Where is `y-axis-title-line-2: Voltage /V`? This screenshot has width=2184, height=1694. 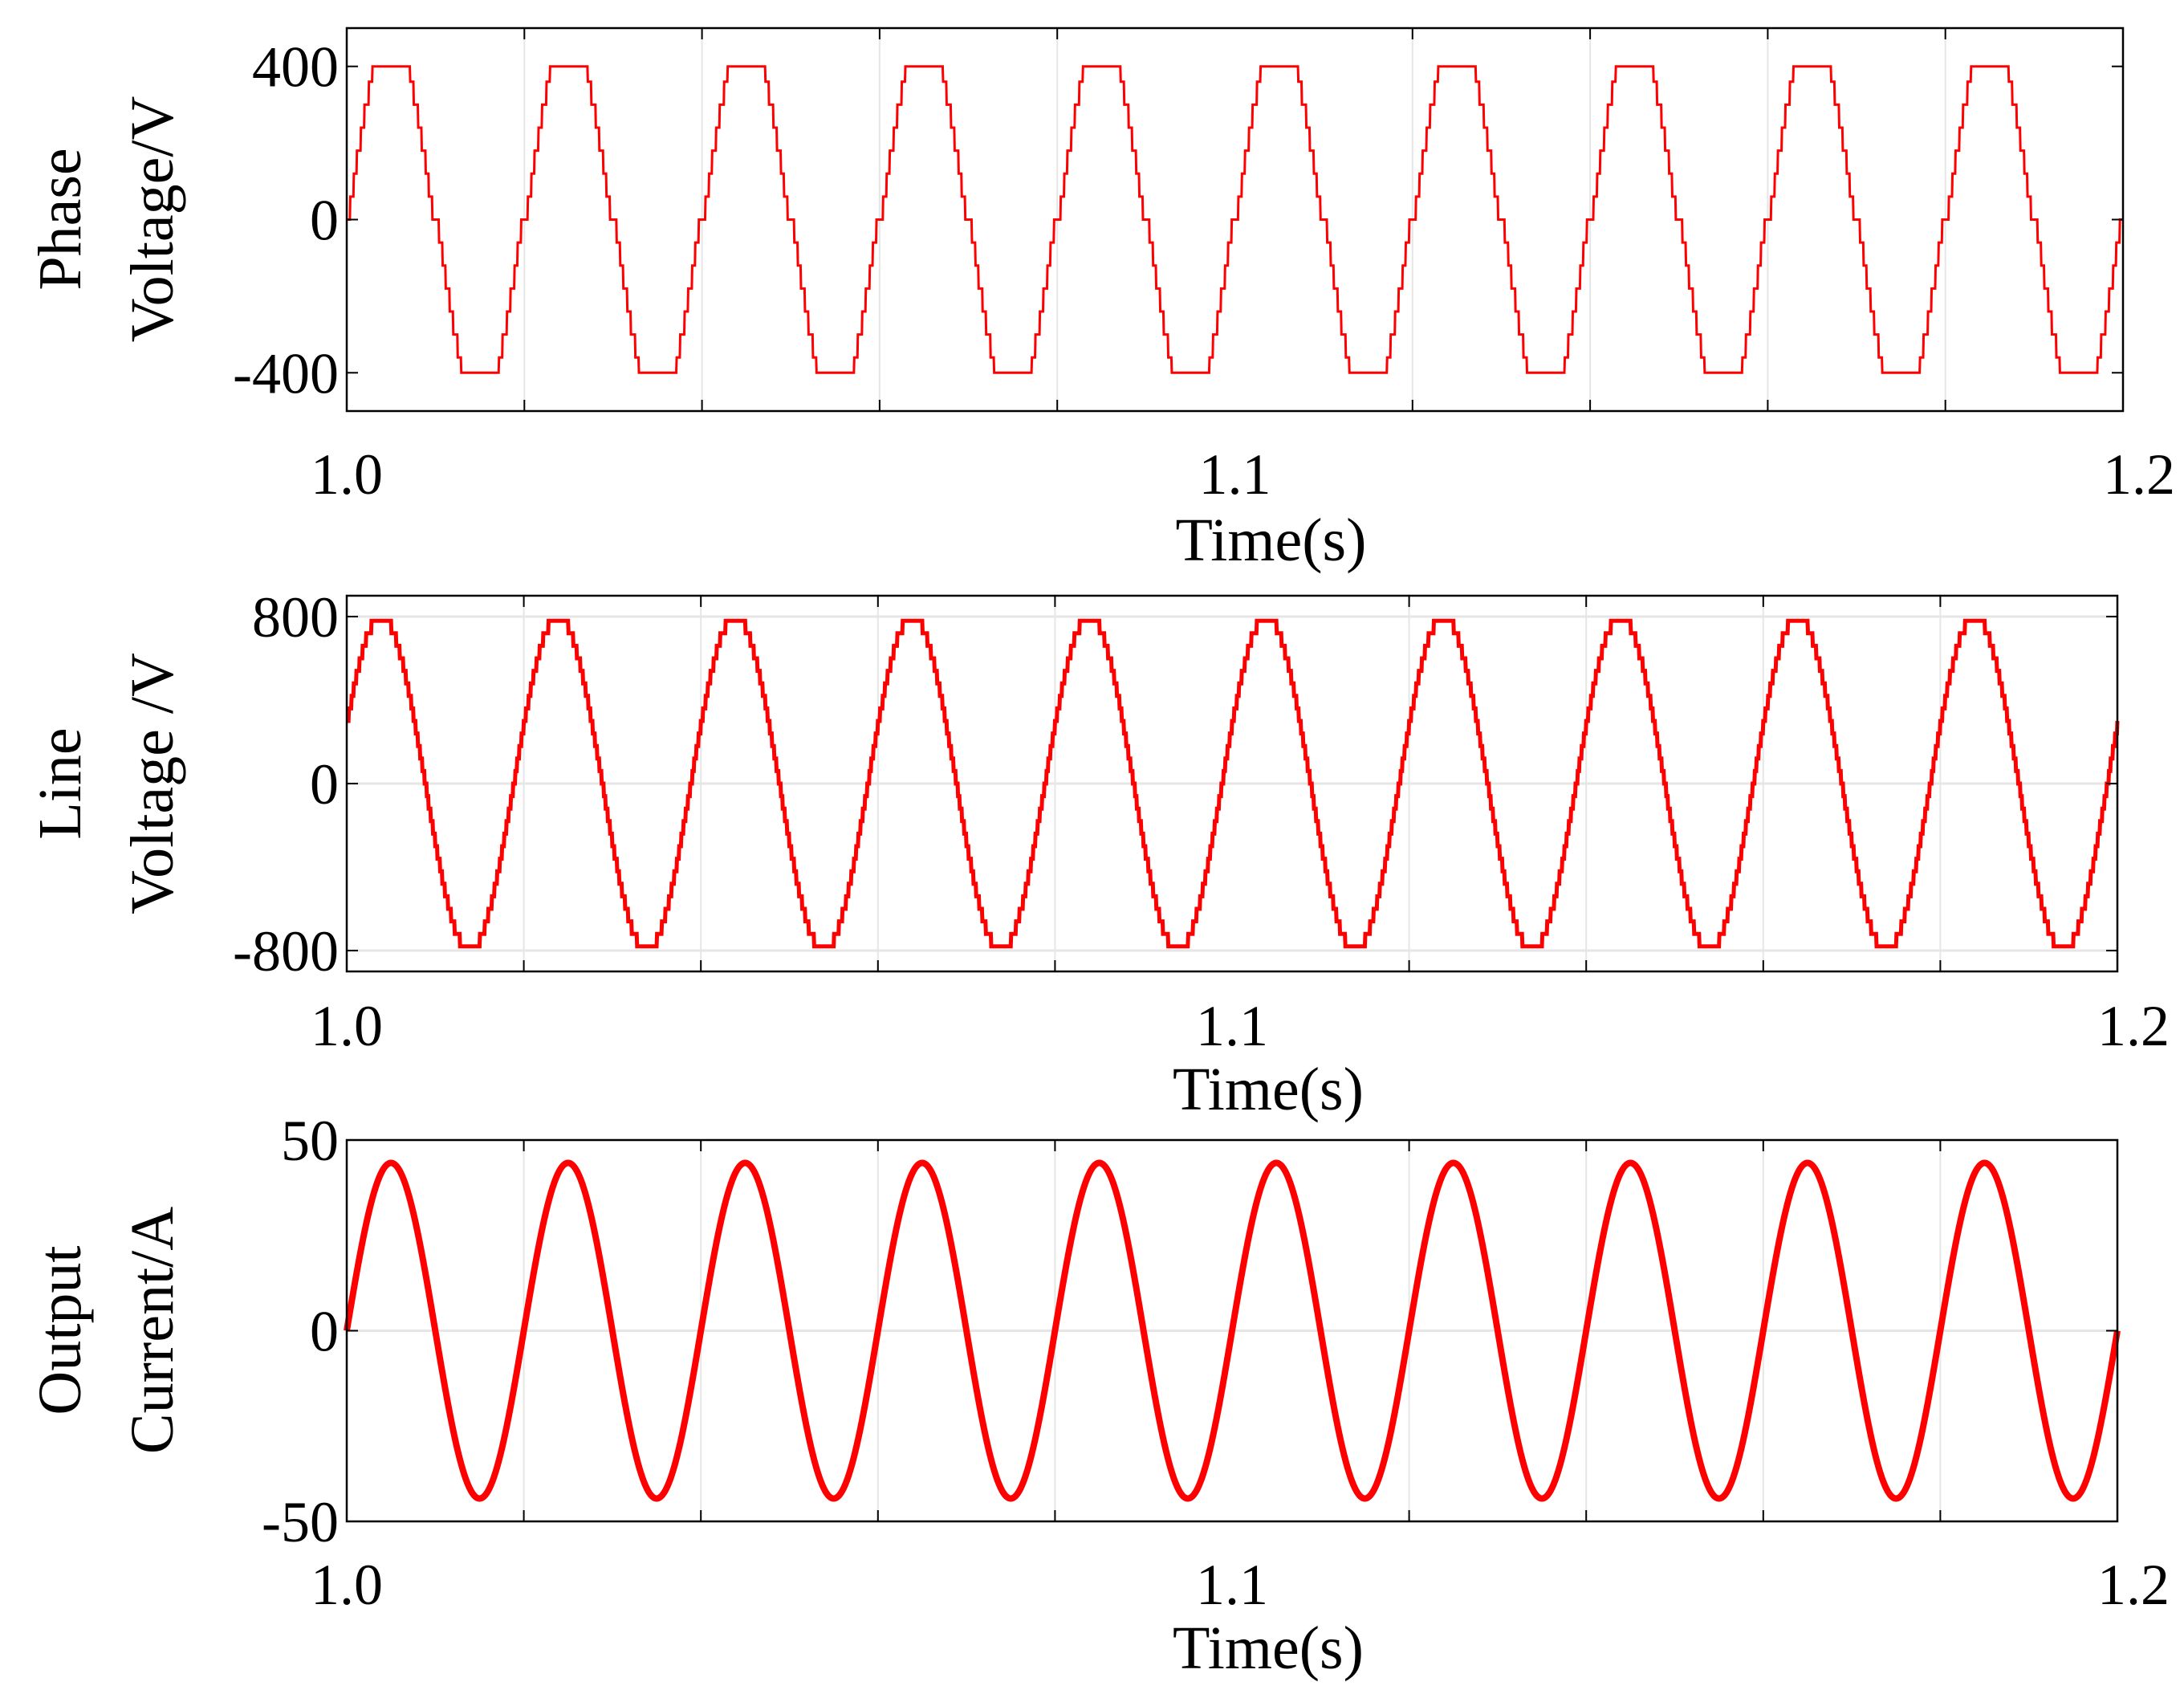
y-axis-title-line-2: Voltage /V is located at coordinates (152, 784).